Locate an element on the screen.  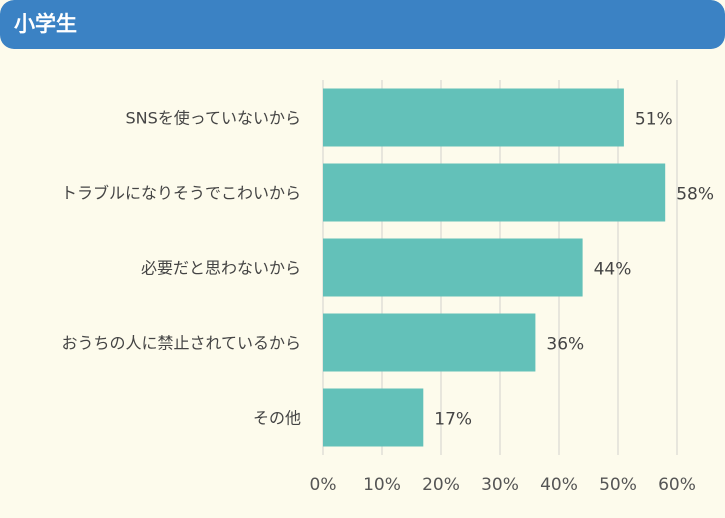
category-label: トラブルになりそうでこわいから is located at coordinates (181, 193).